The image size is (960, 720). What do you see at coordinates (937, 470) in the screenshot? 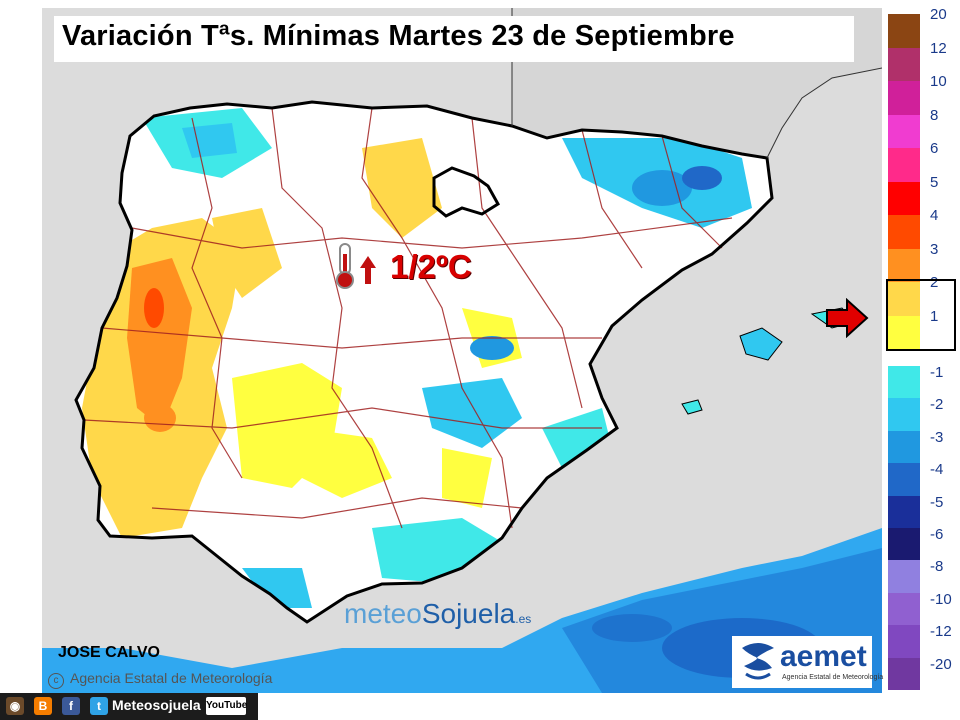
I see `legend-label: -4` at bounding box center [937, 470].